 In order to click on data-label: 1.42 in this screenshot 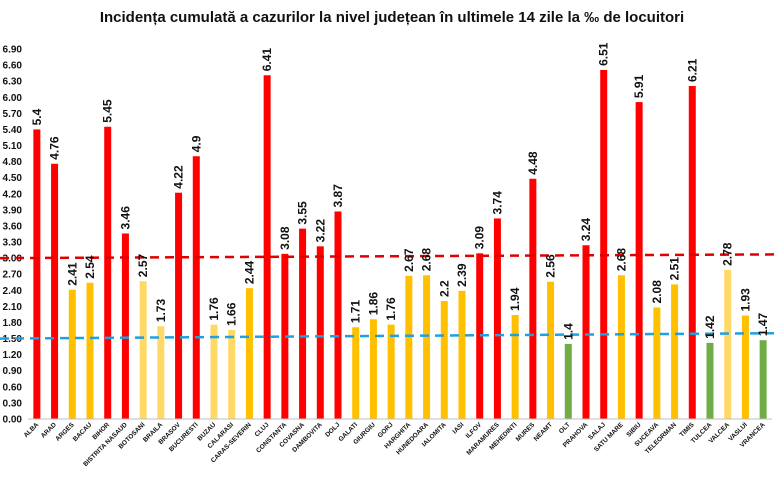, I will do `click(710, 327)`.